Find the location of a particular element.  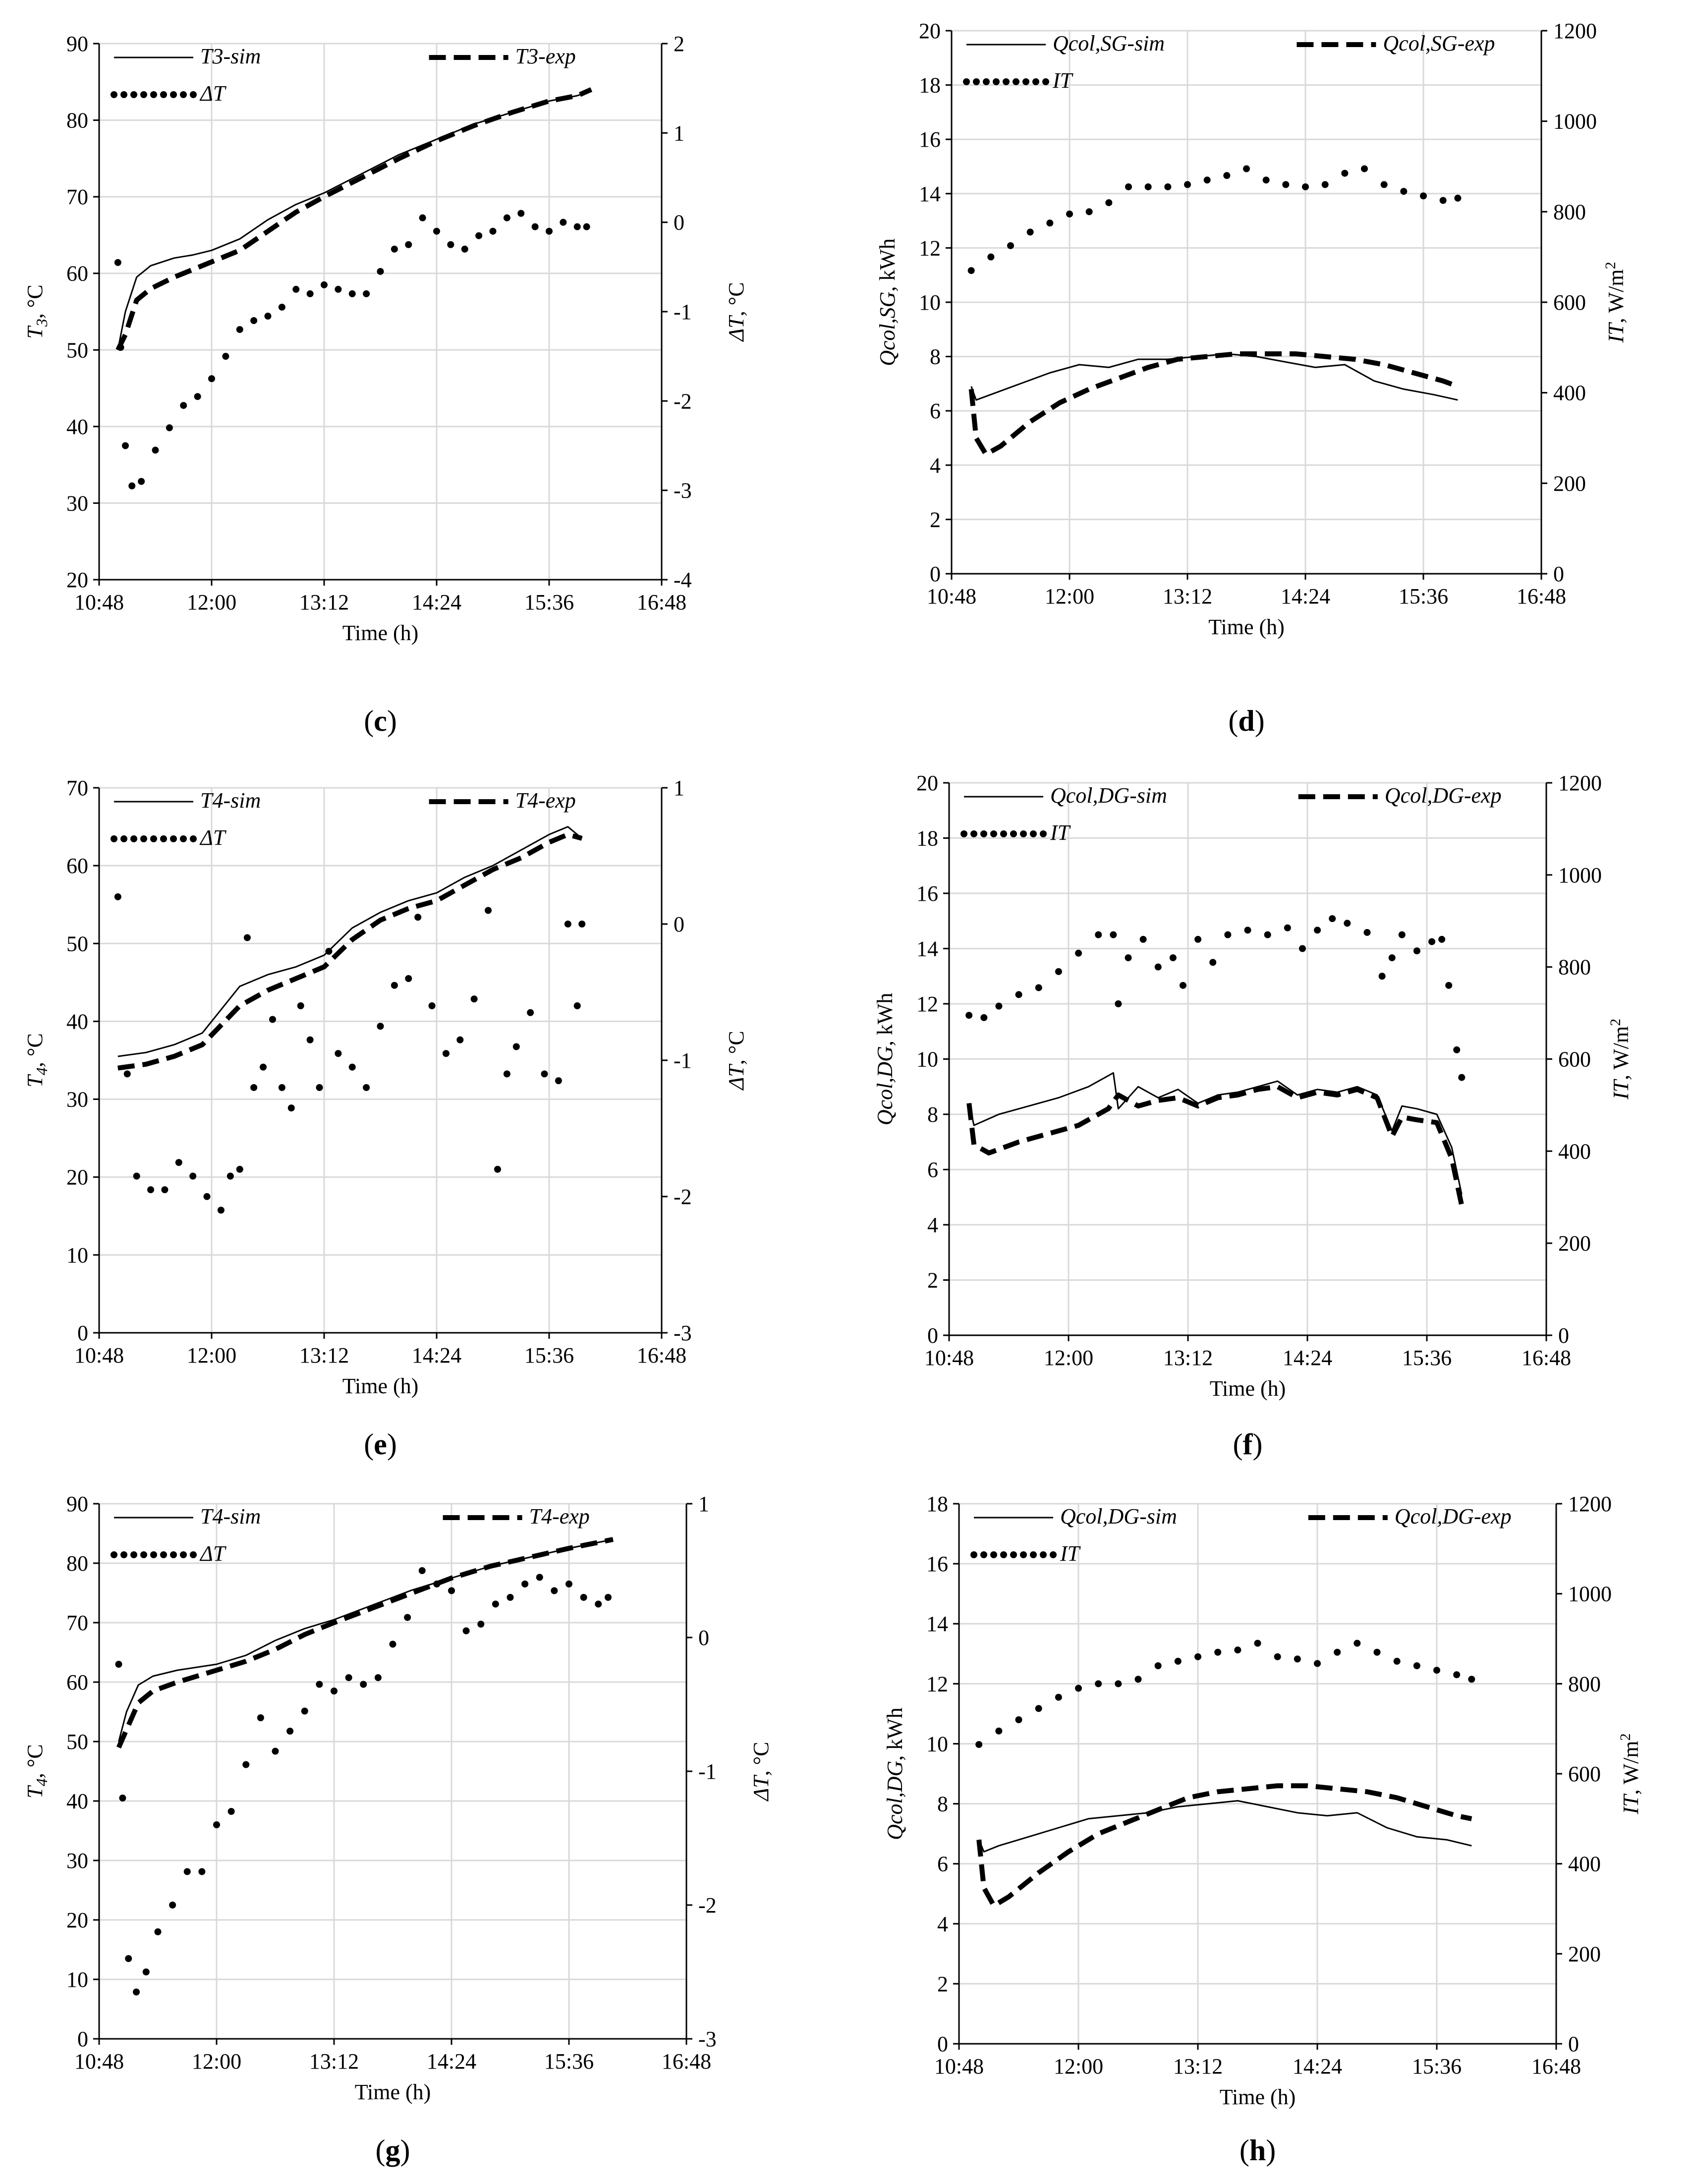

y-tick-label: 70 is located at coordinates (77, 788).